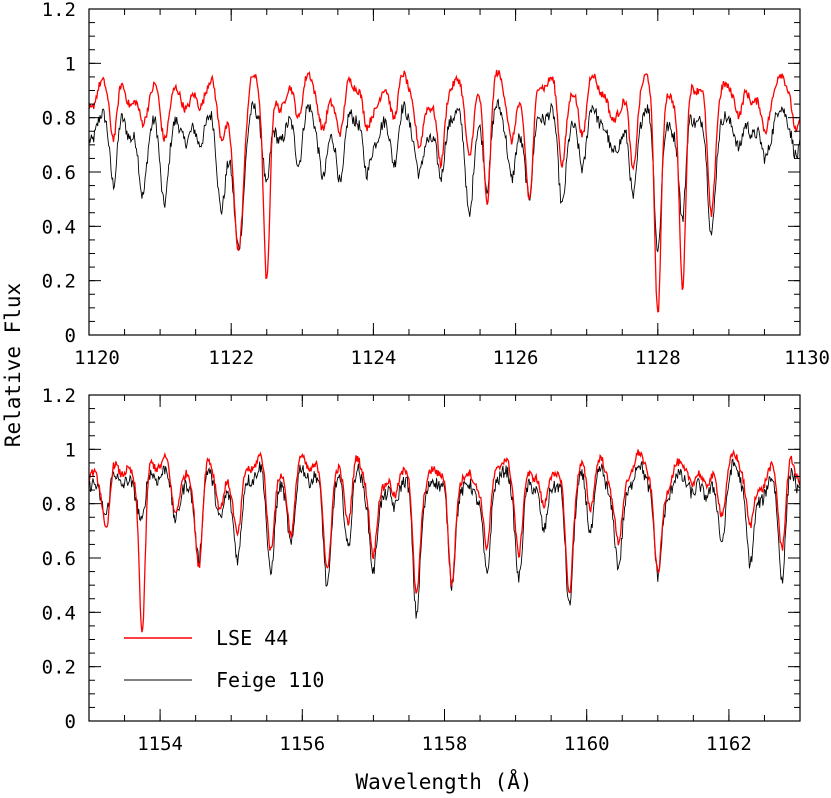 The width and height of the screenshot is (831, 798). I want to click on bottom-panel-x-tick-labels: 1154 1156 1158 1160 1162, so click(444, 744).